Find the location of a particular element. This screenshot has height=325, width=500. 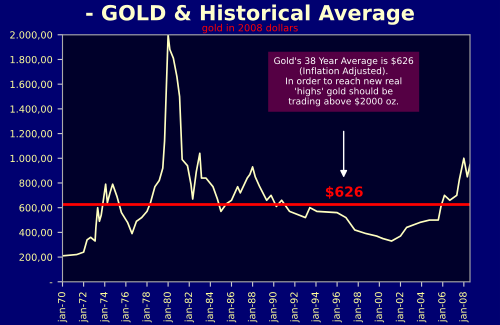

x-tick-label: jan-70 is located at coordinates (63, 307).